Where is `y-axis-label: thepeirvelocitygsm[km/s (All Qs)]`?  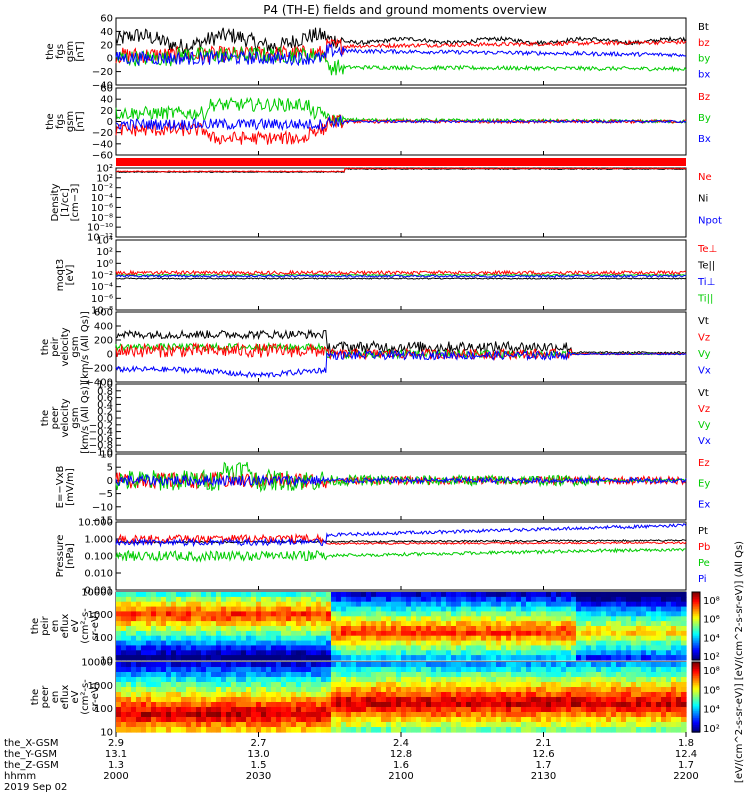 y-axis-label: thepeirvelocitygsm[km/s (All Qs)] is located at coordinates (65, 347).